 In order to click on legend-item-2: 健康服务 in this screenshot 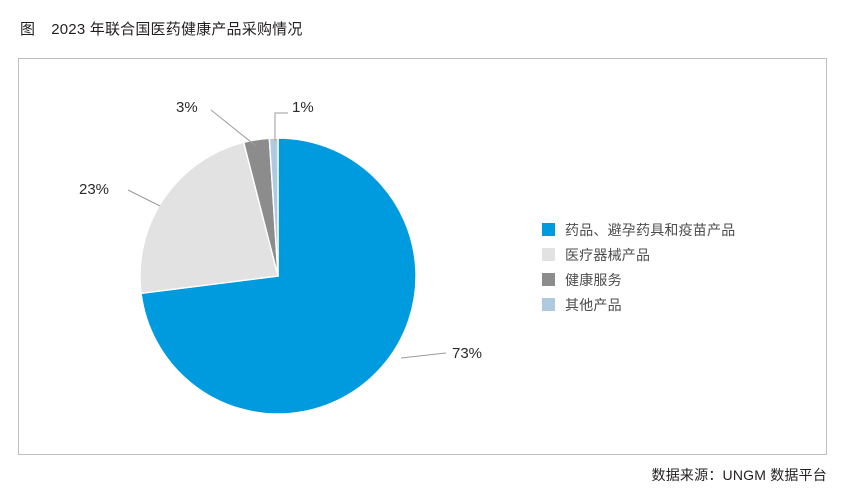, I will do `click(638, 279)`.